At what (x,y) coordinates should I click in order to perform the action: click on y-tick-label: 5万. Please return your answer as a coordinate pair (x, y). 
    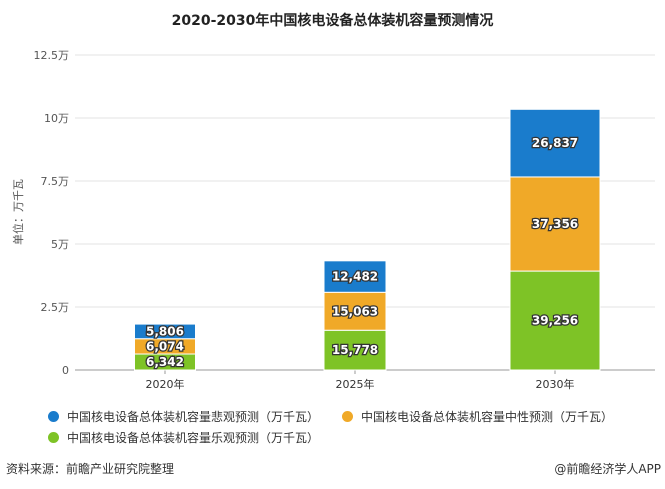
    Looking at the image, I should click on (60, 244).